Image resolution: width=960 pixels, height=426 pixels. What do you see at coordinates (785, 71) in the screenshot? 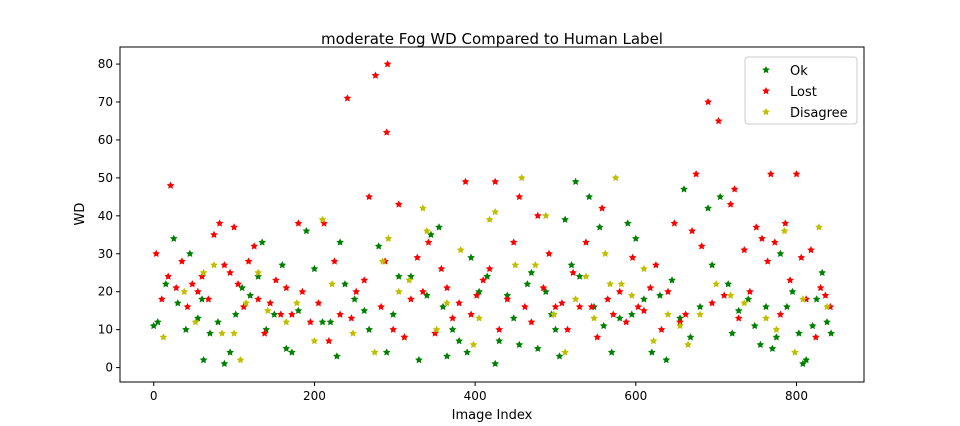
I see `legend-item-ok: Ok` at bounding box center [785, 71].